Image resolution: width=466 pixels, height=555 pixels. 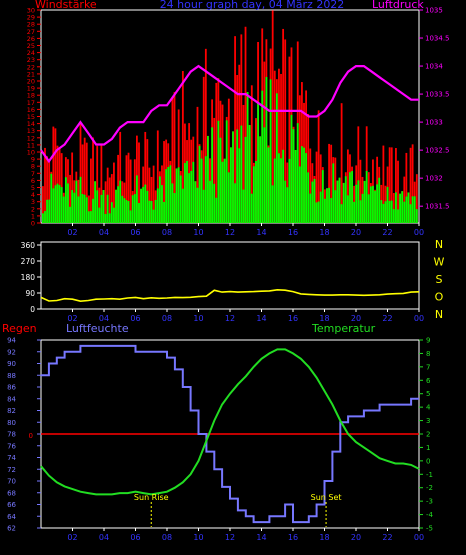 What do you see at coordinates (439, 244) in the screenshot?
I see `compass-label: N` at bounding box center [439, 244].